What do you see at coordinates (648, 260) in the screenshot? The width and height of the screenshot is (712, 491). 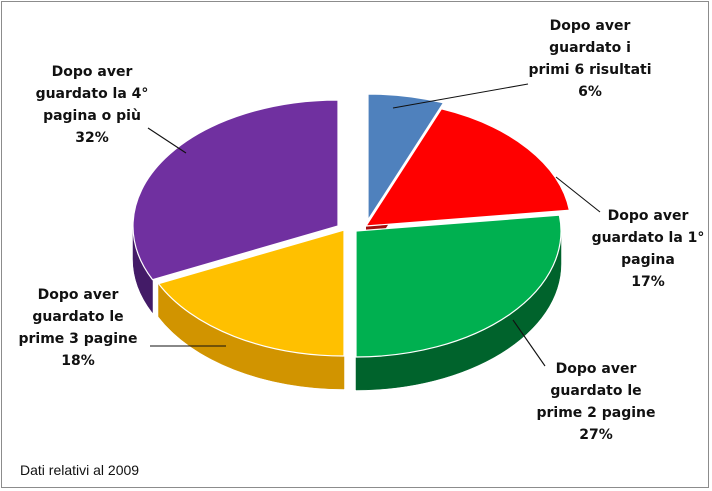 I see `slice-category-label-2-3: pagina` at bounding box center [648, 260].